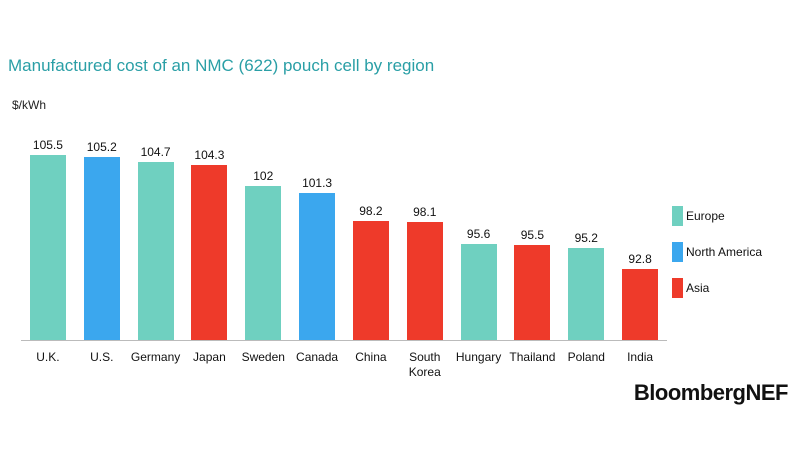 The width and height of the screenshot is (800, 450). I want to click on value-label: 95.6, so click(478, 234).